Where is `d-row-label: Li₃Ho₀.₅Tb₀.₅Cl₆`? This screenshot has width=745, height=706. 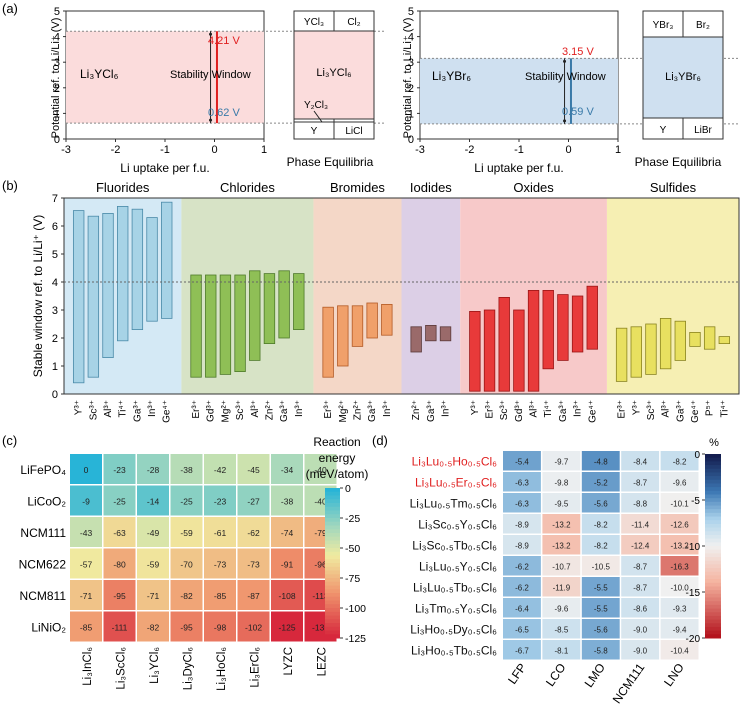 d-row-label: Li₃Ho₀.₅Tb₀.₅Cl₆ is located at coordinates (454, 651).